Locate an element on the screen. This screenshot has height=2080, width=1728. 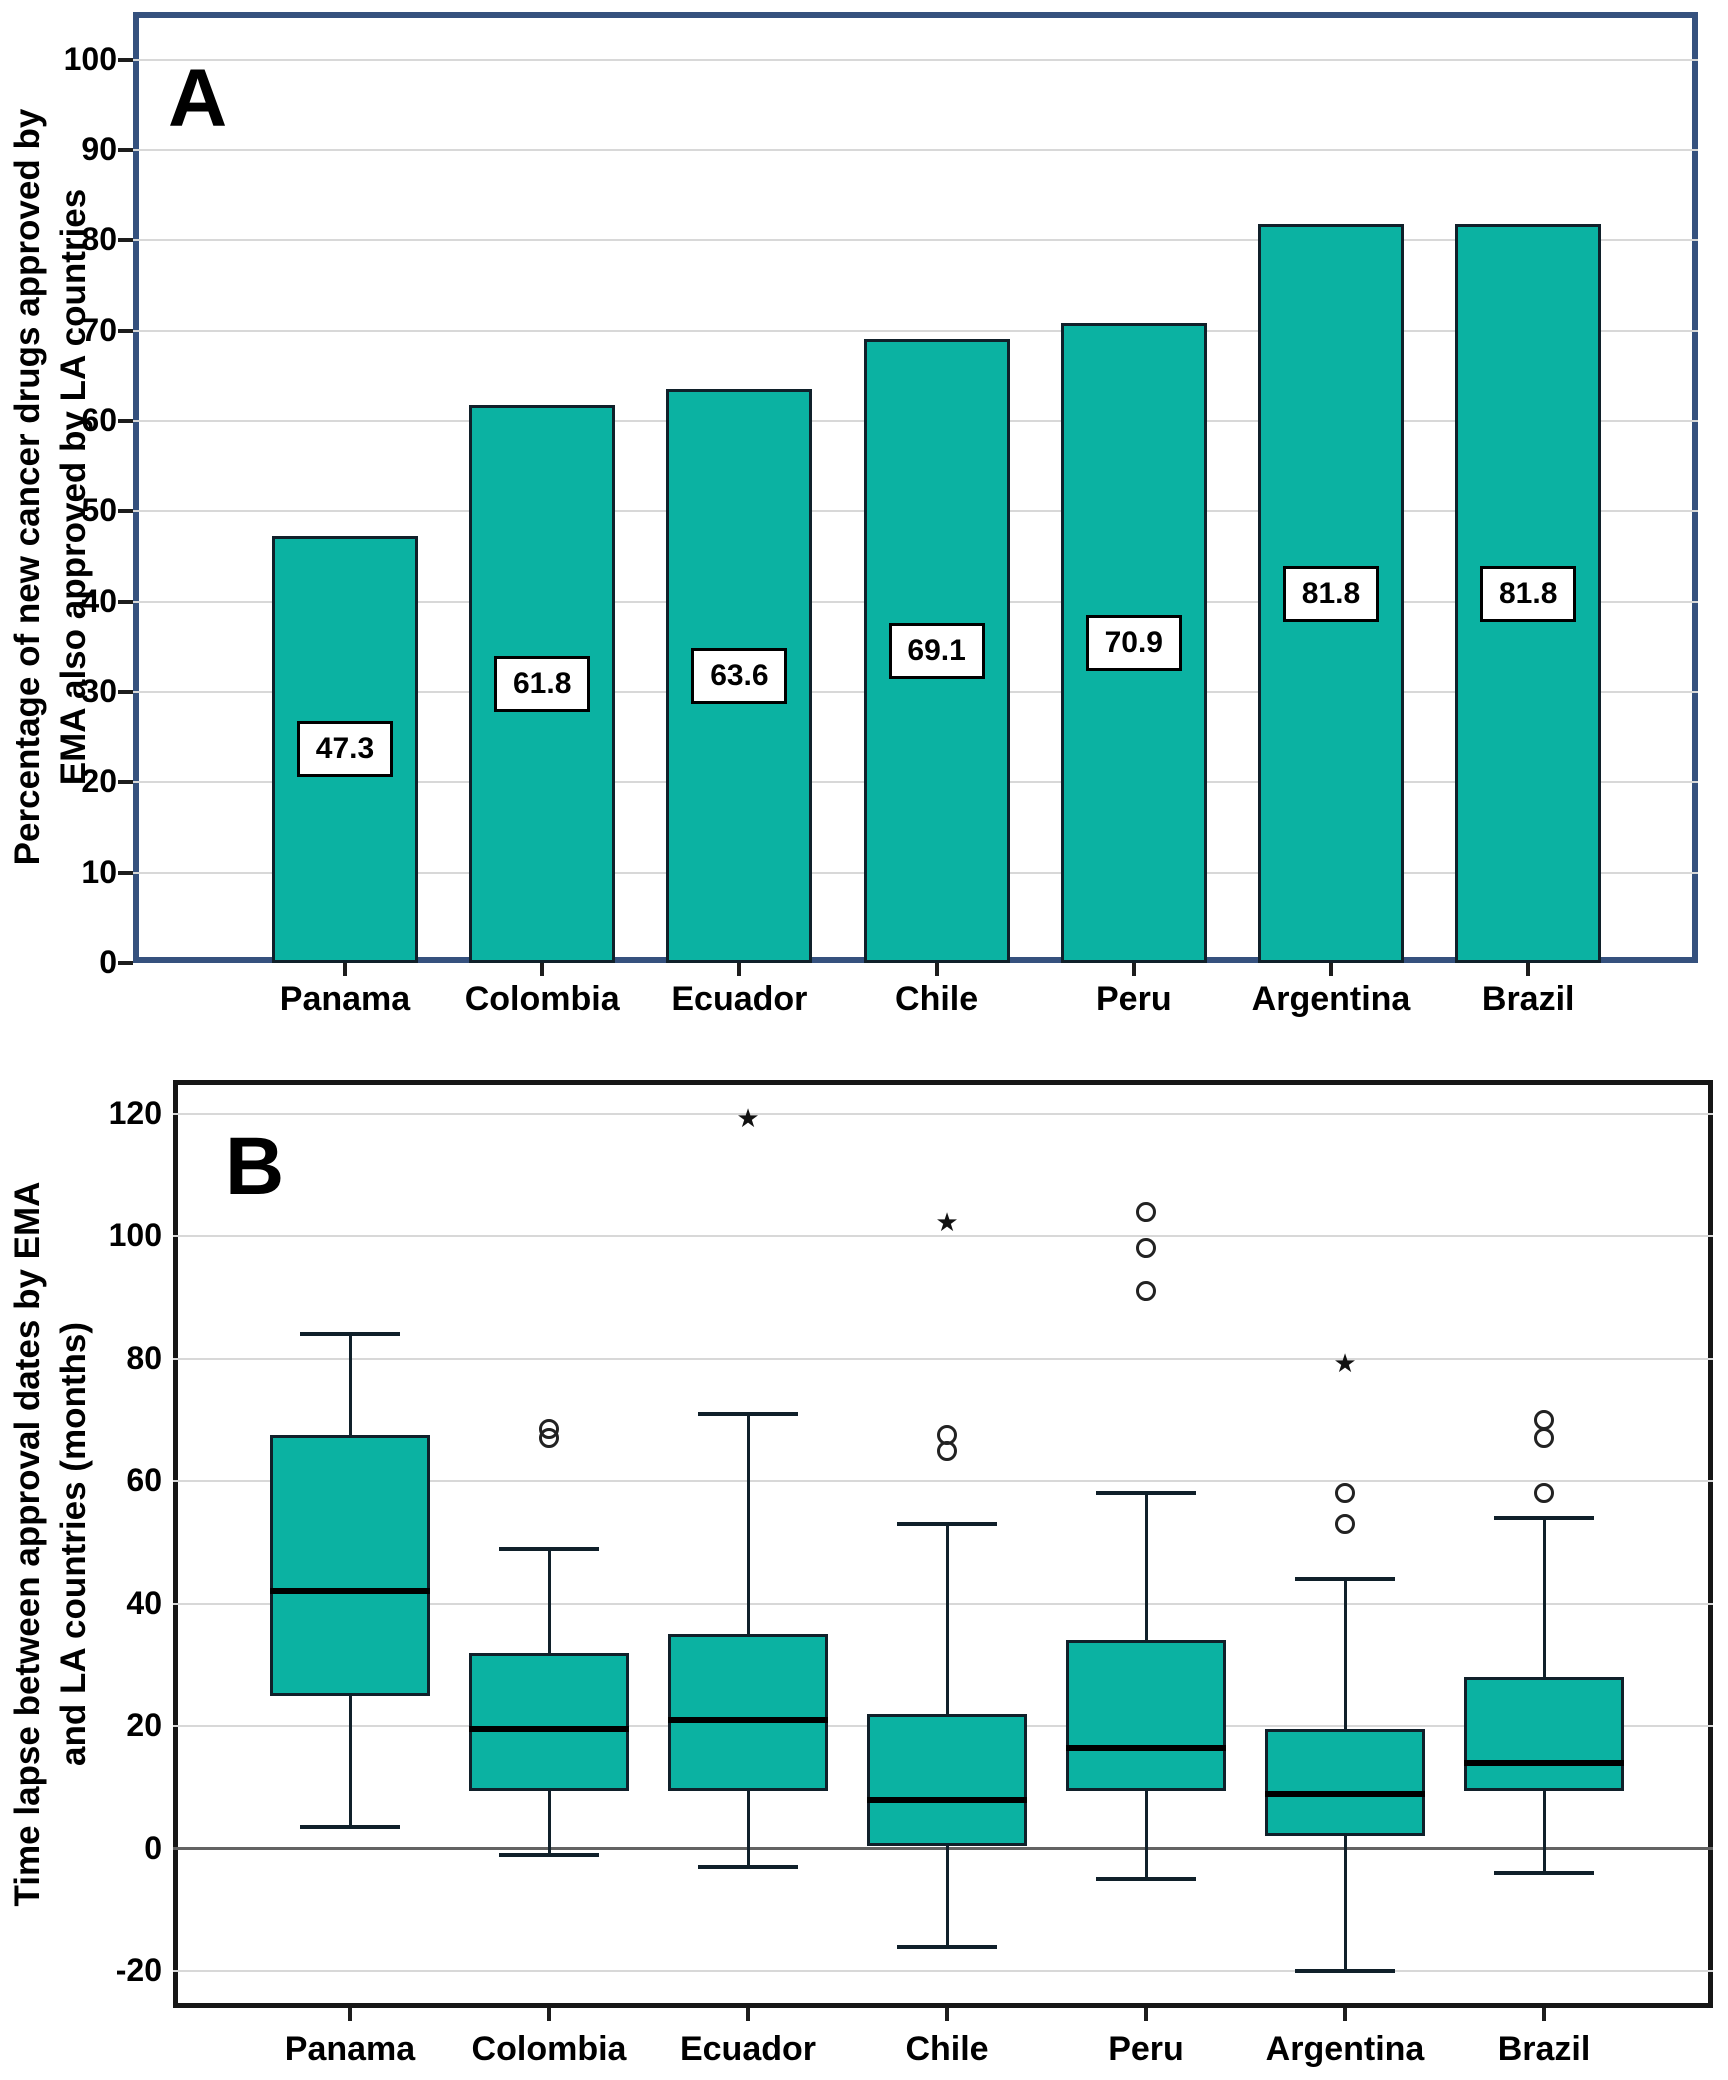
bar-panama is located at coordinates (345, 749).